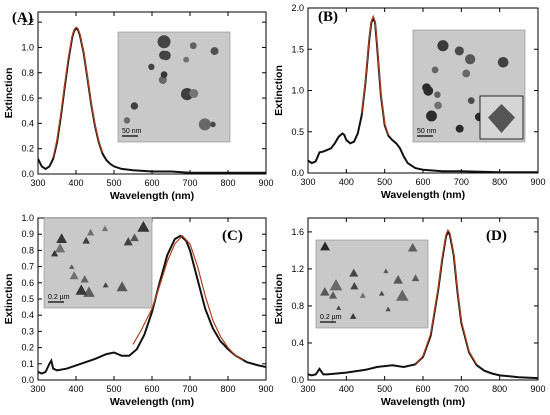 This screenshot has width=550, height=415. What do you see at coordinates (27, 364) in the screenshot?
I see `y-tick-label: 0.1` at bounding box center [27, 364].